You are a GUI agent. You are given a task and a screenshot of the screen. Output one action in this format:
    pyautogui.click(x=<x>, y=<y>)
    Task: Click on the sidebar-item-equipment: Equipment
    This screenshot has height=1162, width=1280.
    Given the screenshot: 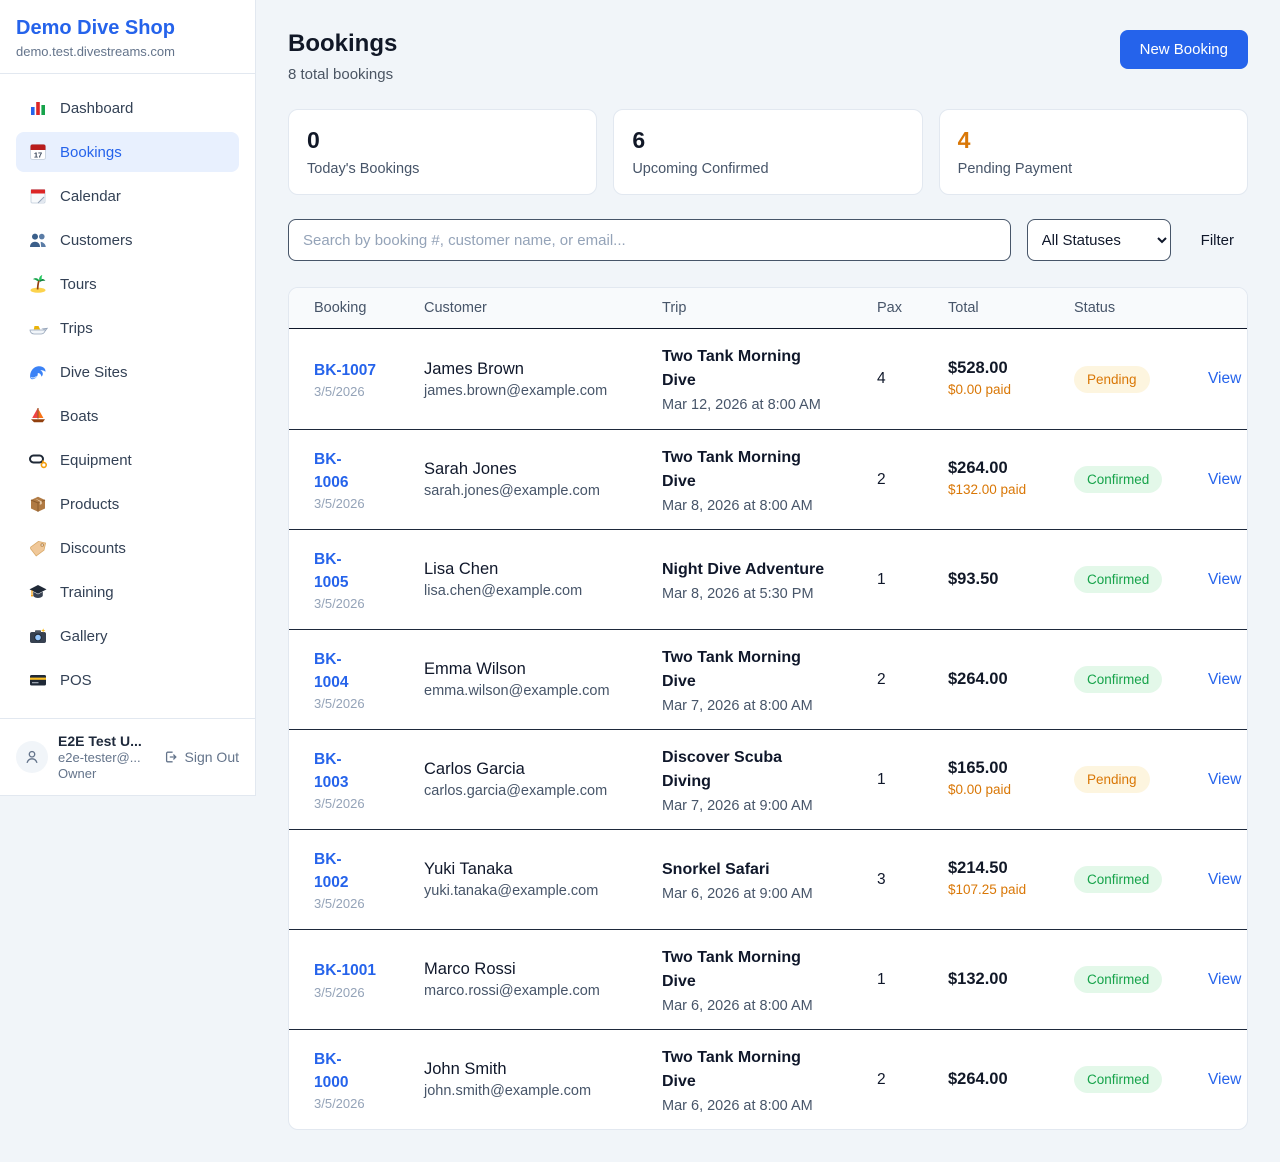 What is the action you would take?
    pyautogui.click(x=127, y=460)
    